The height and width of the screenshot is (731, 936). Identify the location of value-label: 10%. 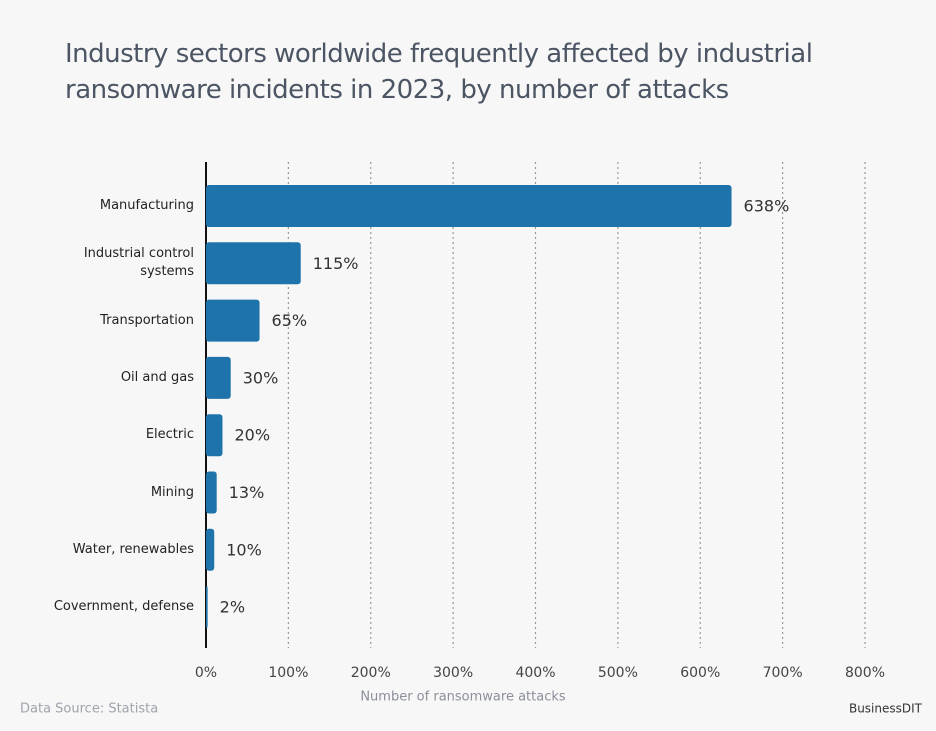
(244, 549).